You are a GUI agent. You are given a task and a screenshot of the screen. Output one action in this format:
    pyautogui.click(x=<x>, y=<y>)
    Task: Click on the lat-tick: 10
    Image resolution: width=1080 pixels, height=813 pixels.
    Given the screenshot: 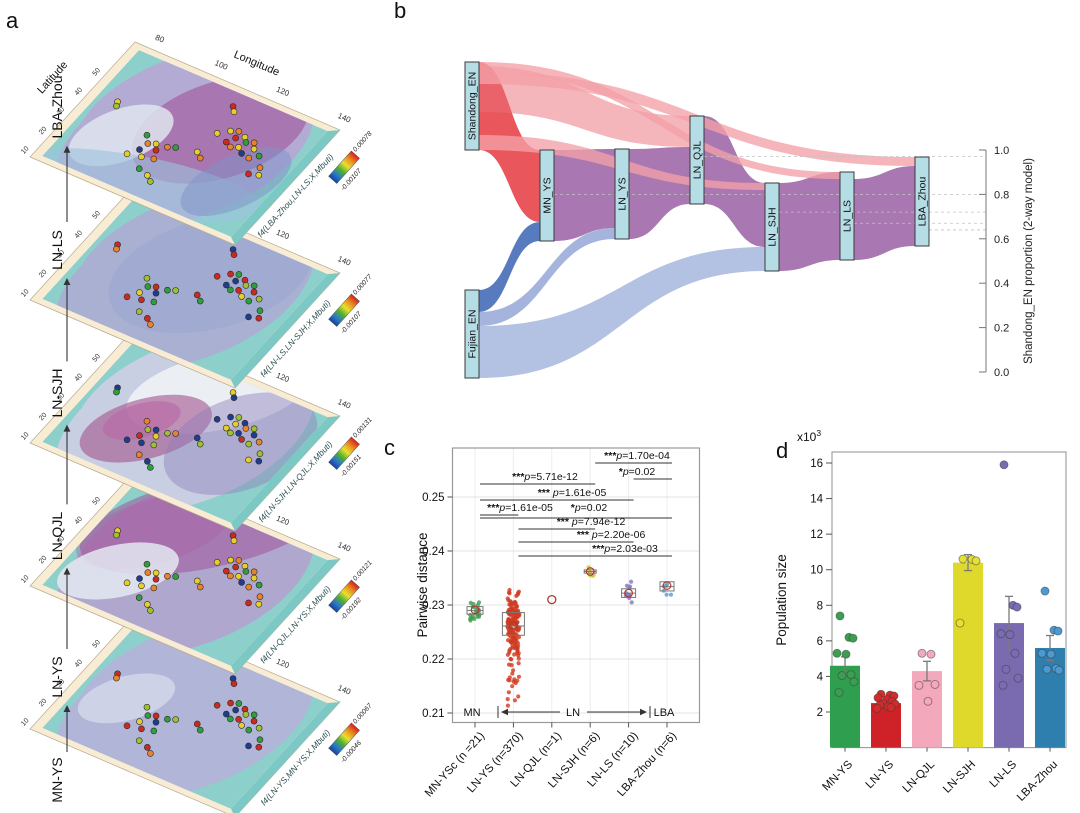 What is the action you would take?
    pyautogui.click(x=25, y=436)
    